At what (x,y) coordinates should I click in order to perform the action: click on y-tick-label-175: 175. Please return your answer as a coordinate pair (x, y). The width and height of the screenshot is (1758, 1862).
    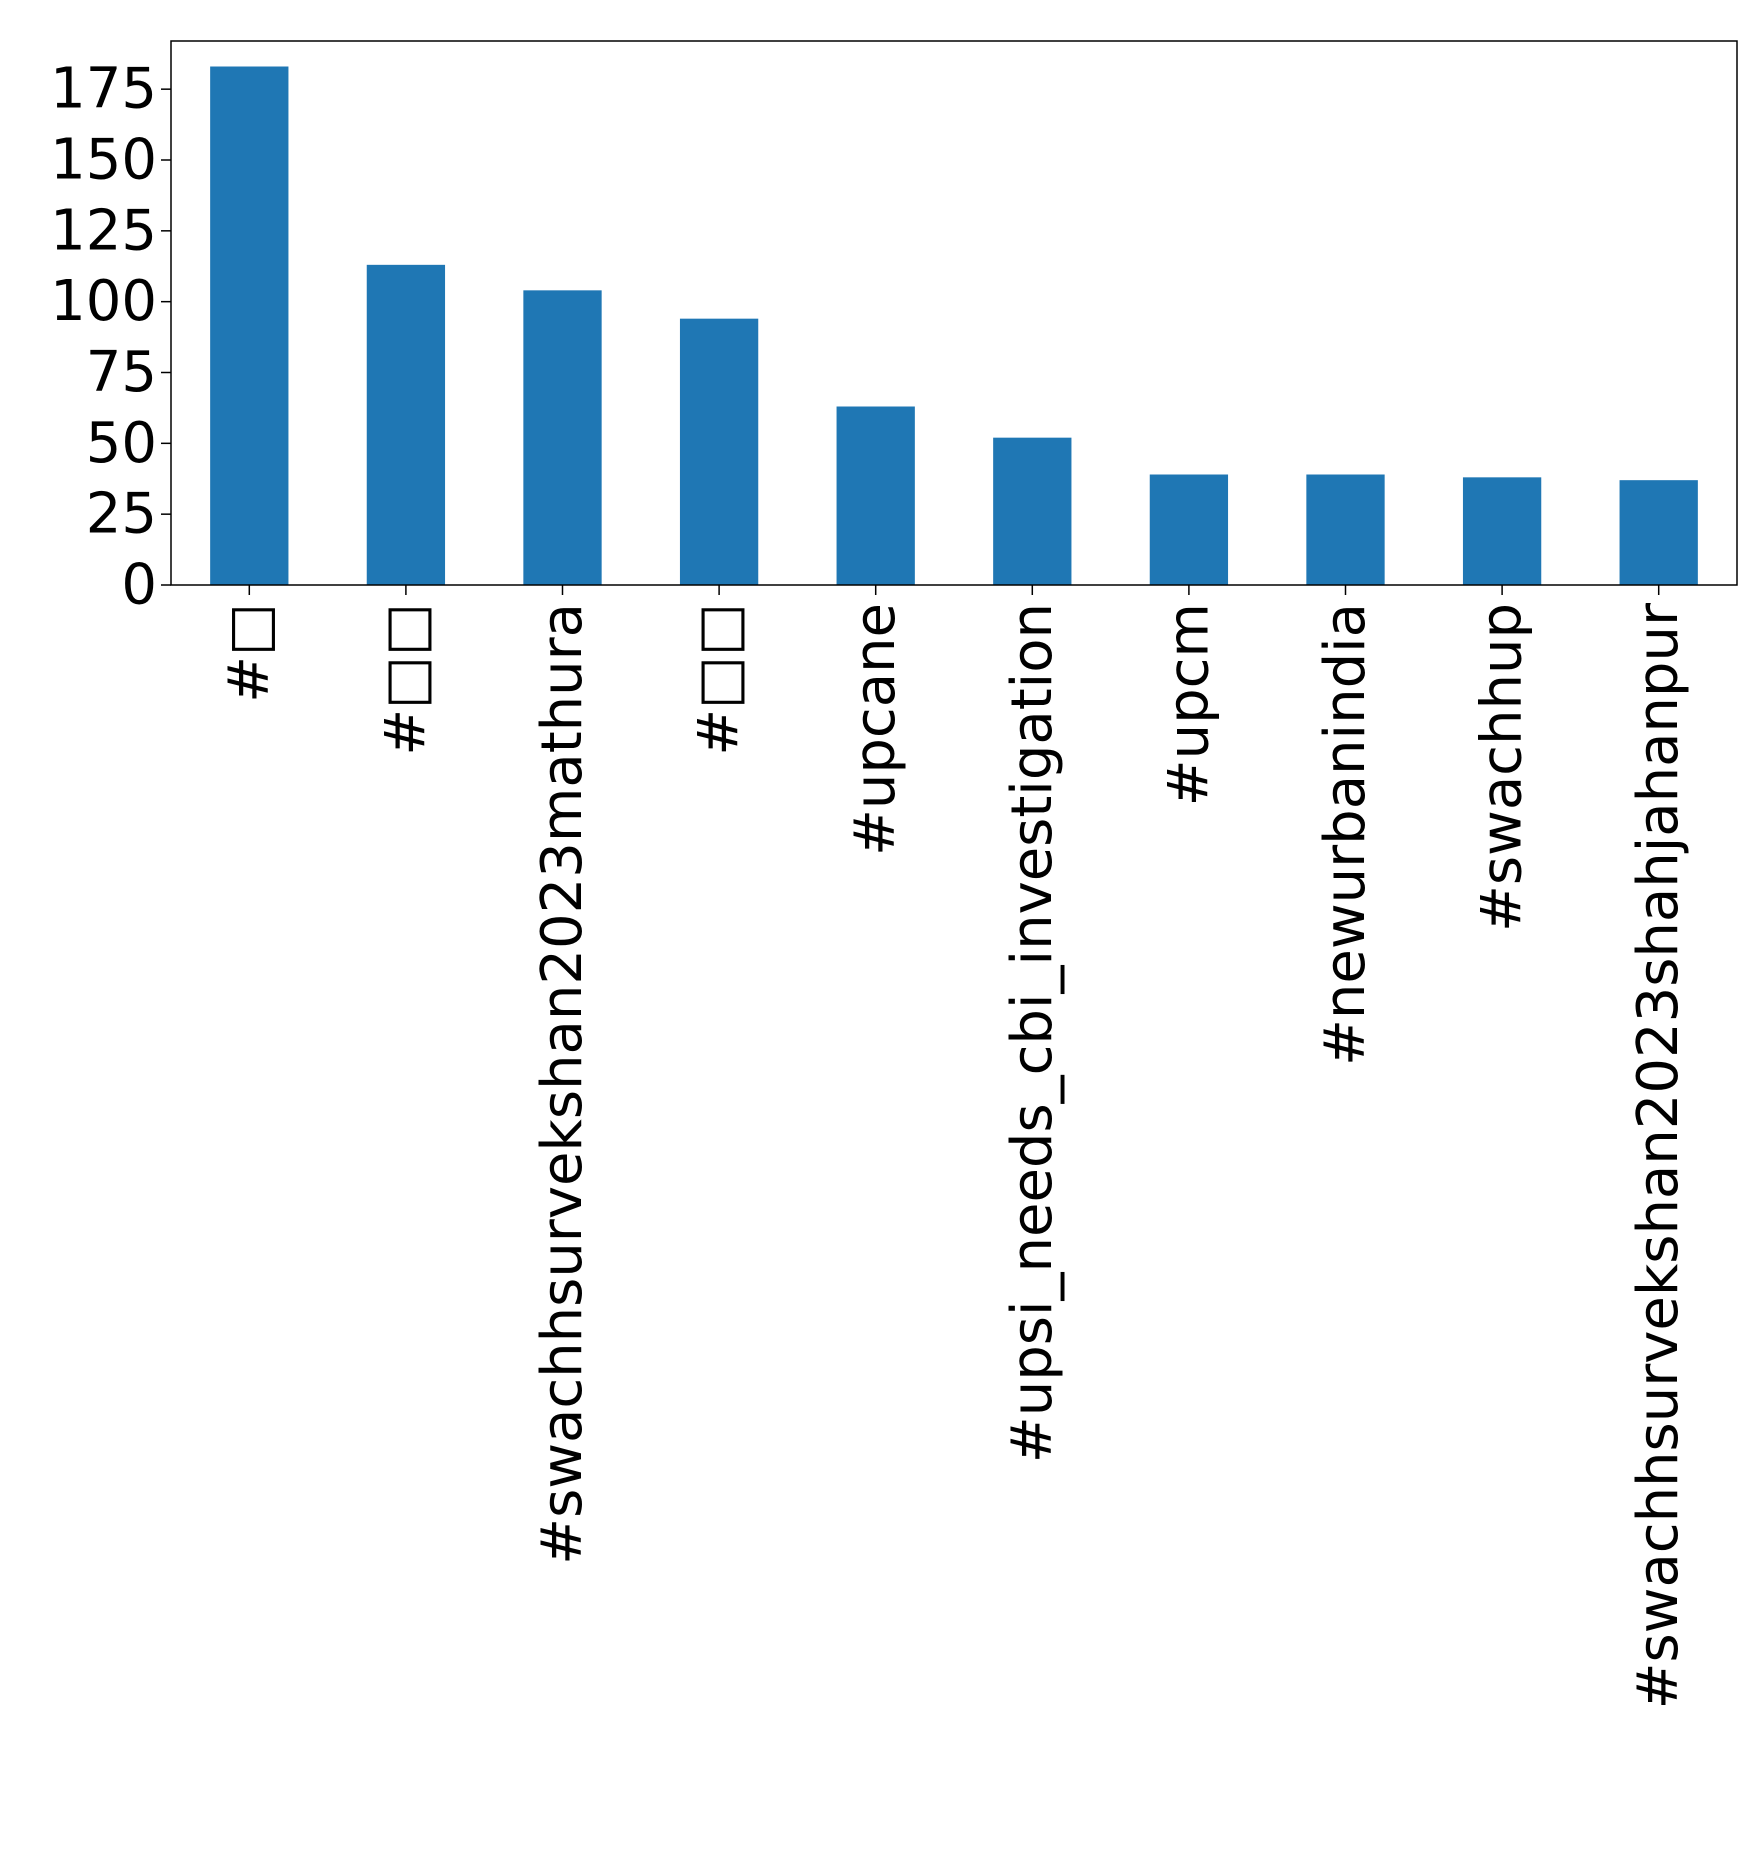
    Looking at the image, I should click on (103, 89).